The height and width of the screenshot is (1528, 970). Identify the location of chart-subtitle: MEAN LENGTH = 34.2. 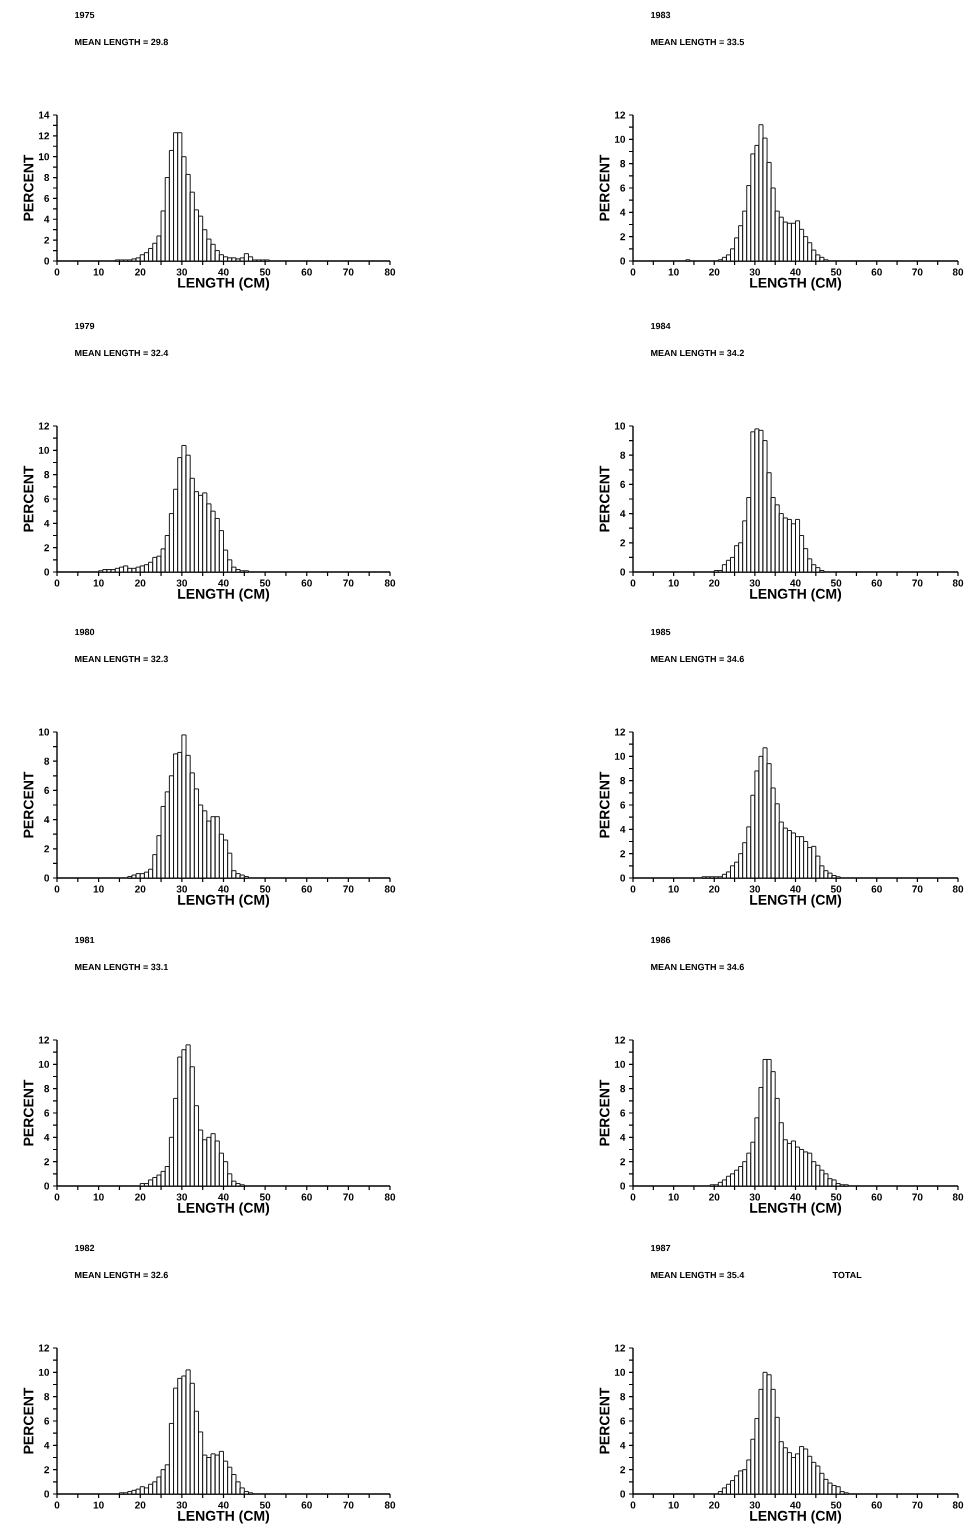
(697, 353).